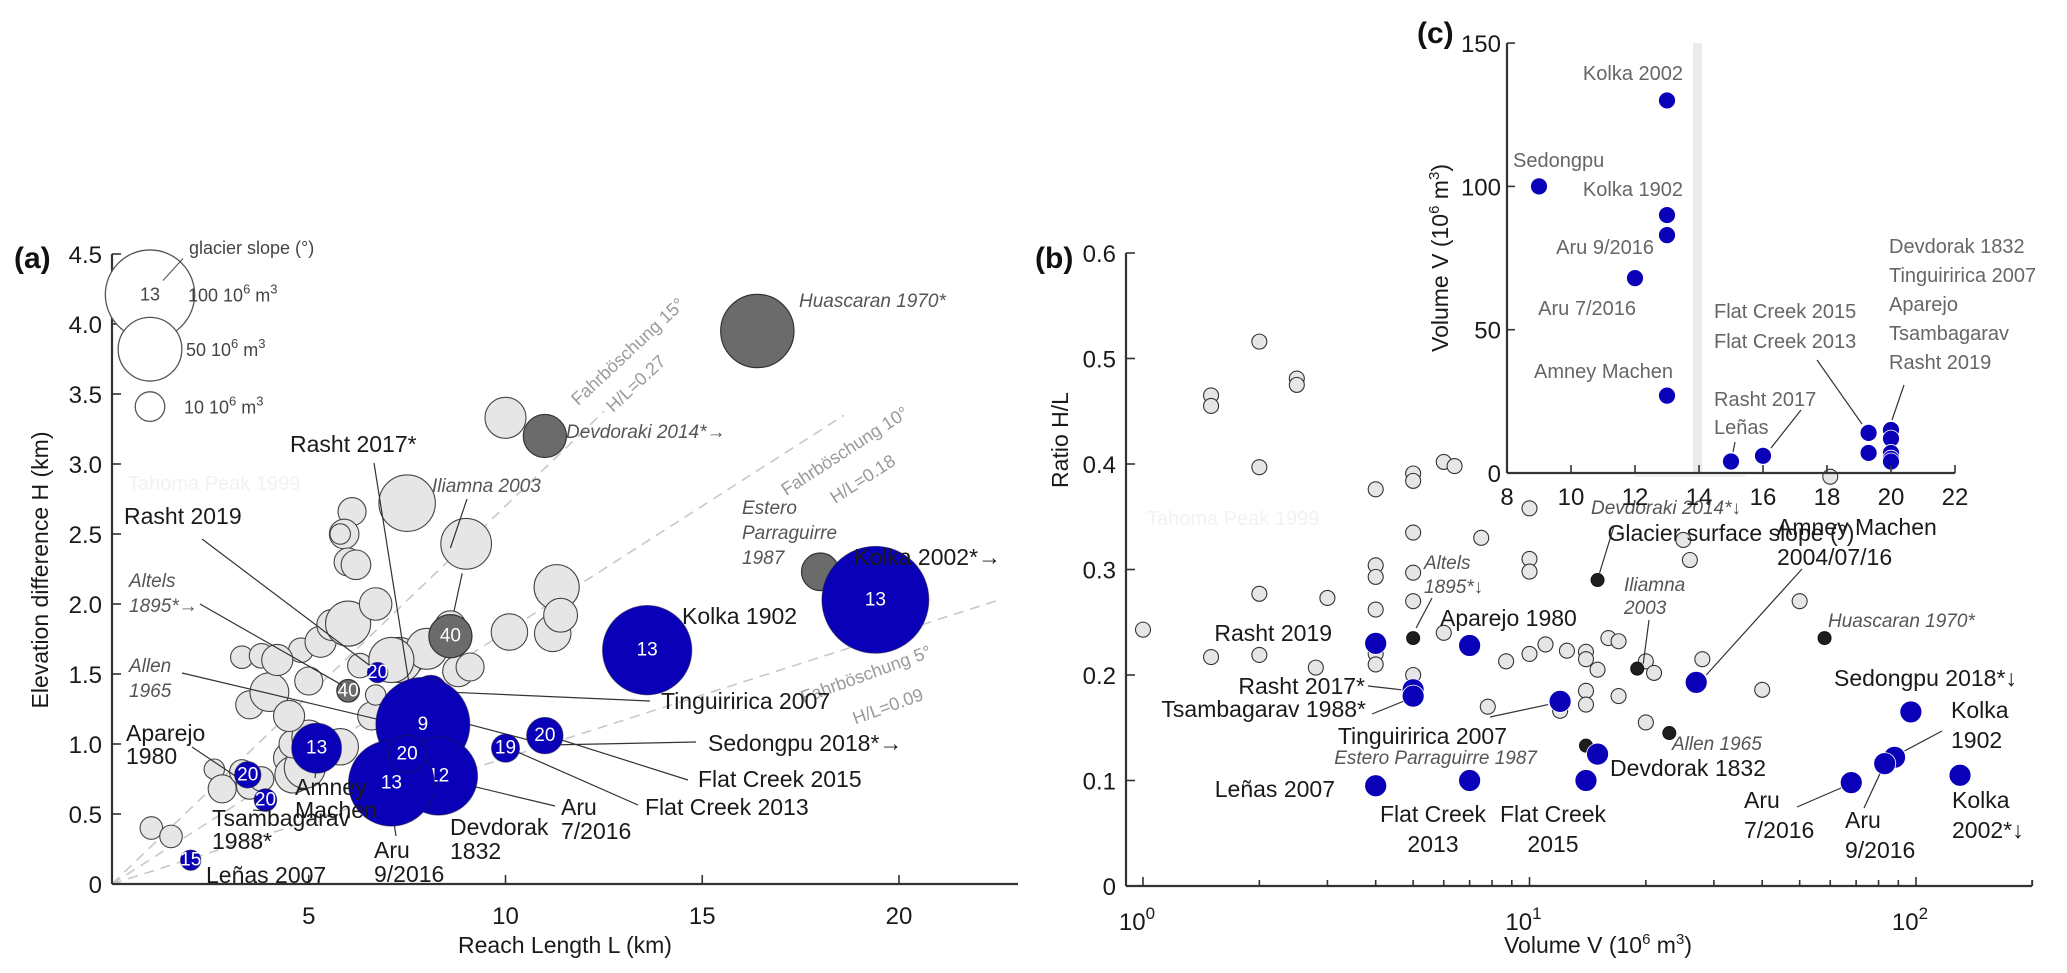  Describe the element at coordinates (1779, 830) in the screenshot. I see `label-aru-7-2016-b-line: 7/2016` at that location.